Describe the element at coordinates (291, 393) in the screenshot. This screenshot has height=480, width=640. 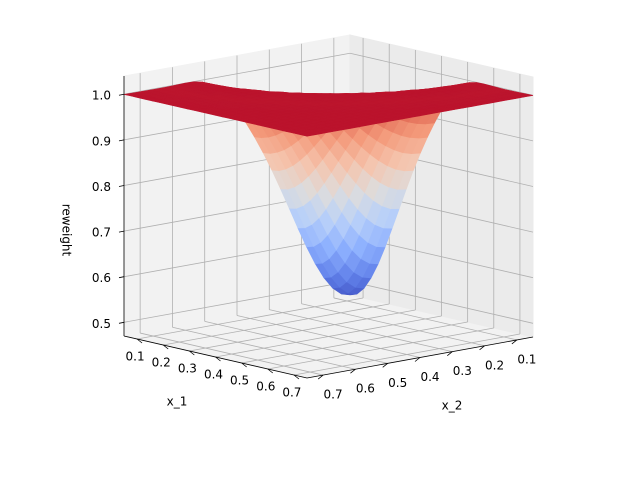
I see `x-tick-label: 0.7` at that location.